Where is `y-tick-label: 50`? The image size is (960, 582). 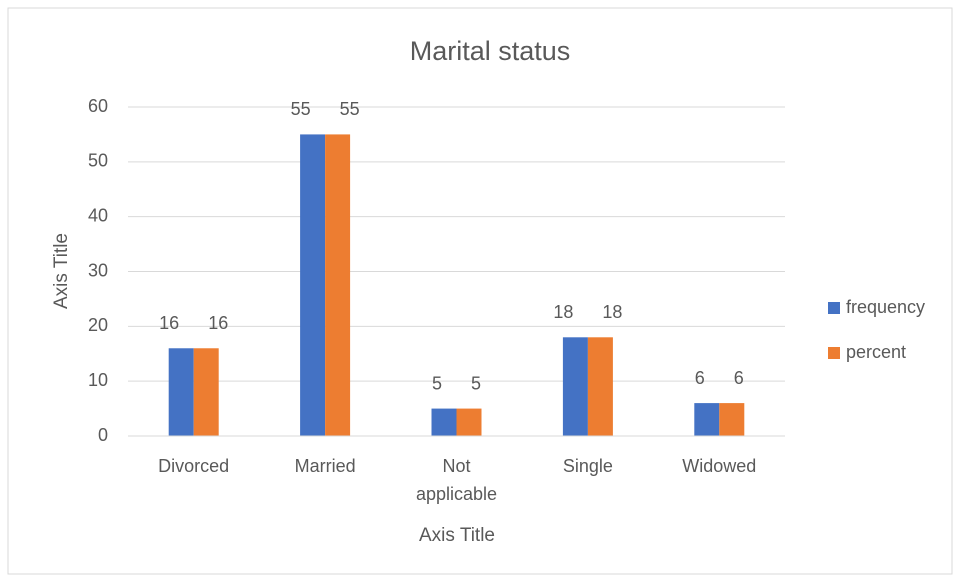 y-tick-label: 50 is located at coordinates (98, 161).